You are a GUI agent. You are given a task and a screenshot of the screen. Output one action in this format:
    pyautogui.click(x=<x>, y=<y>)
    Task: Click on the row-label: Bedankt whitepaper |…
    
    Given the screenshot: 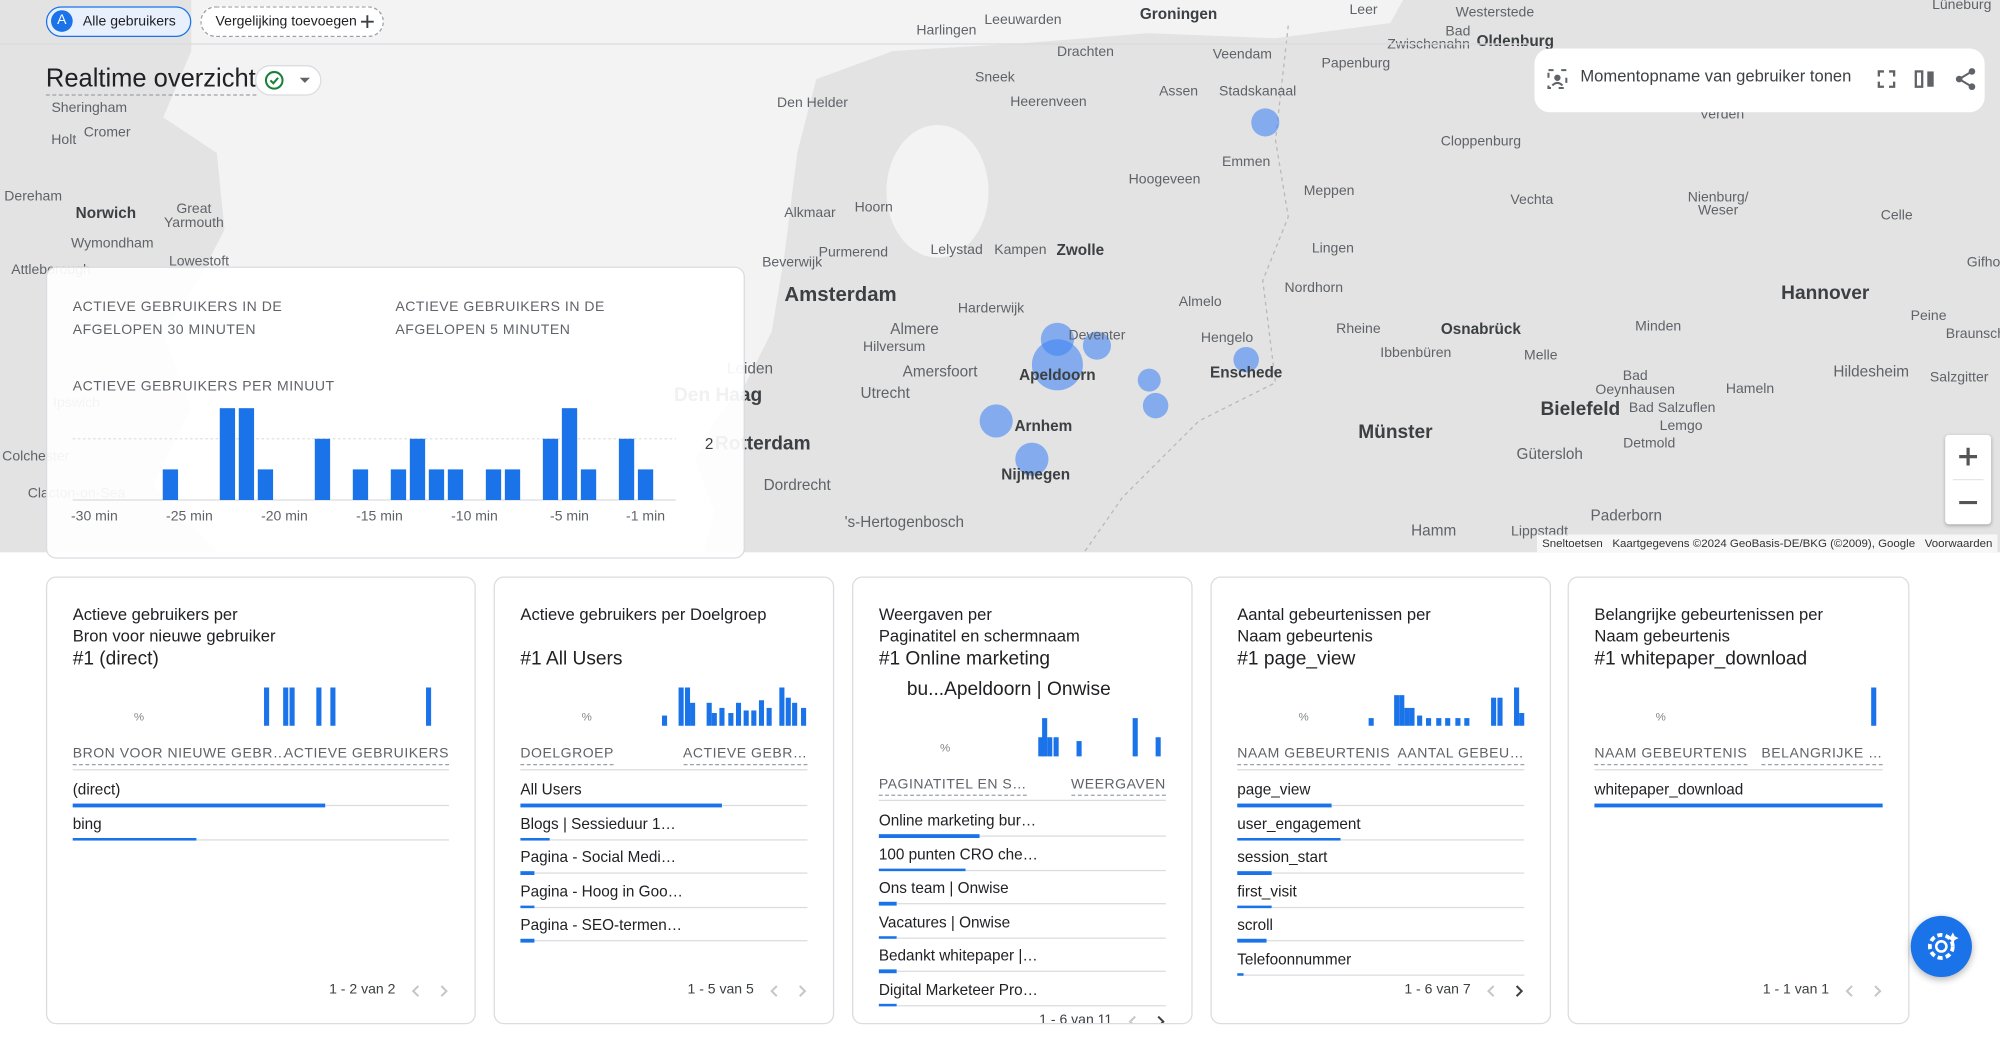 What is the action you would take?
    pyautogui.click(x=958, y=955)
    